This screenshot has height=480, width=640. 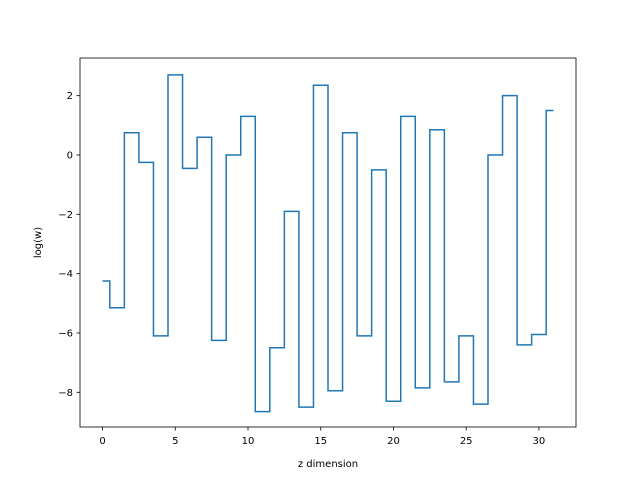 I want to click on y-tick-label: 2, so click(x=70, y=96).